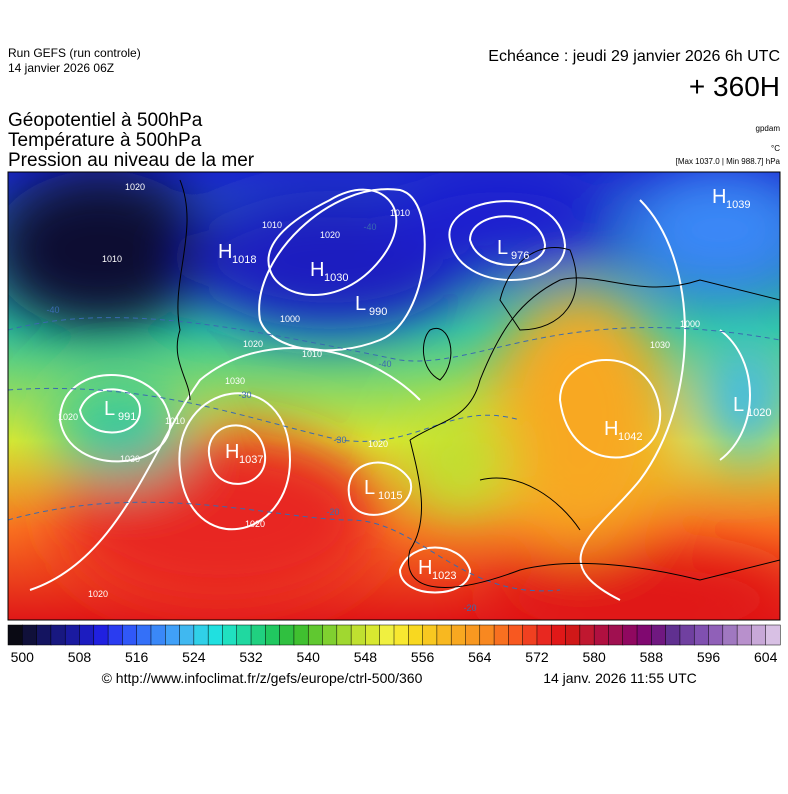 Image resolution: width=788 pixels, height=794 pixels. Describe the element at coordinates (390, 496) in the screenshot. I see `center-value: 1015` at that location.